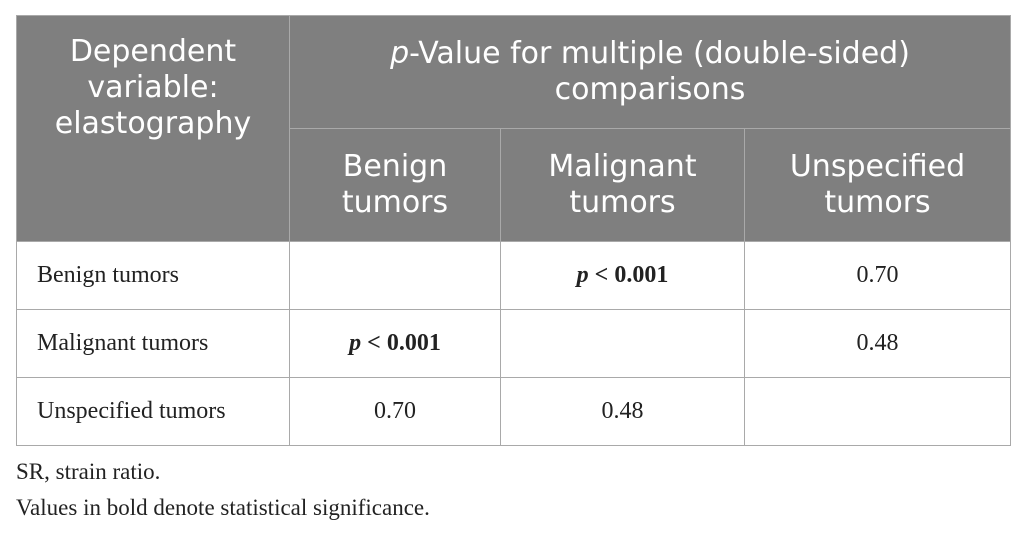 Image resolution: width=1026 pixels, height=538 pixels. What do you see at coordinates (153, 275) in the screenshot?
I see `row-label-benign: Benign tumors` at bounding box center [153, 275].